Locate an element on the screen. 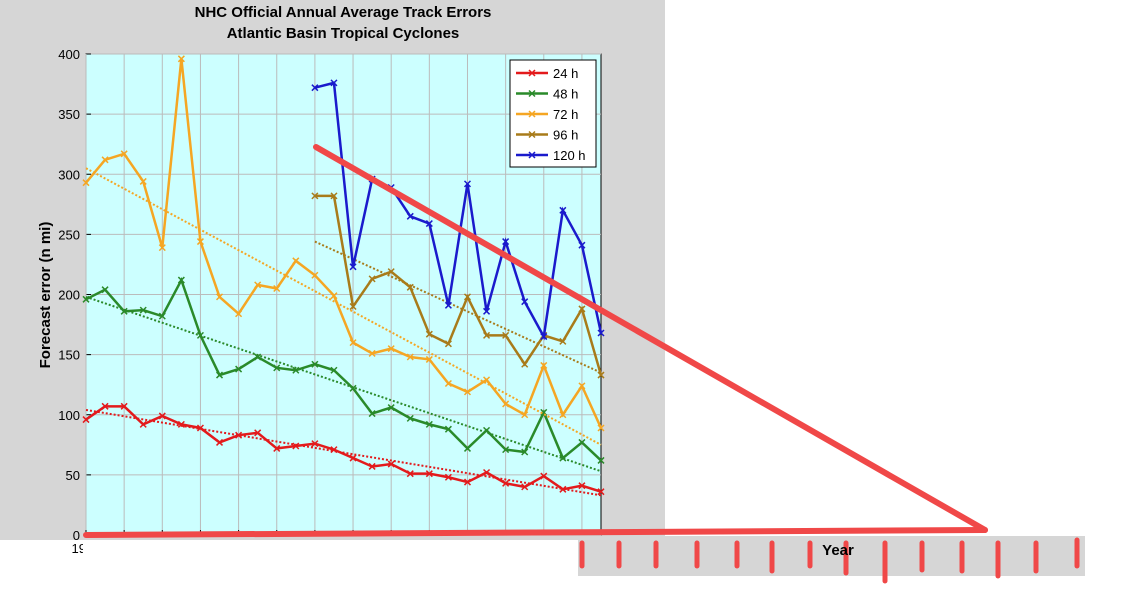  y-tick-label: 350 is located at coordinates (69, 114).